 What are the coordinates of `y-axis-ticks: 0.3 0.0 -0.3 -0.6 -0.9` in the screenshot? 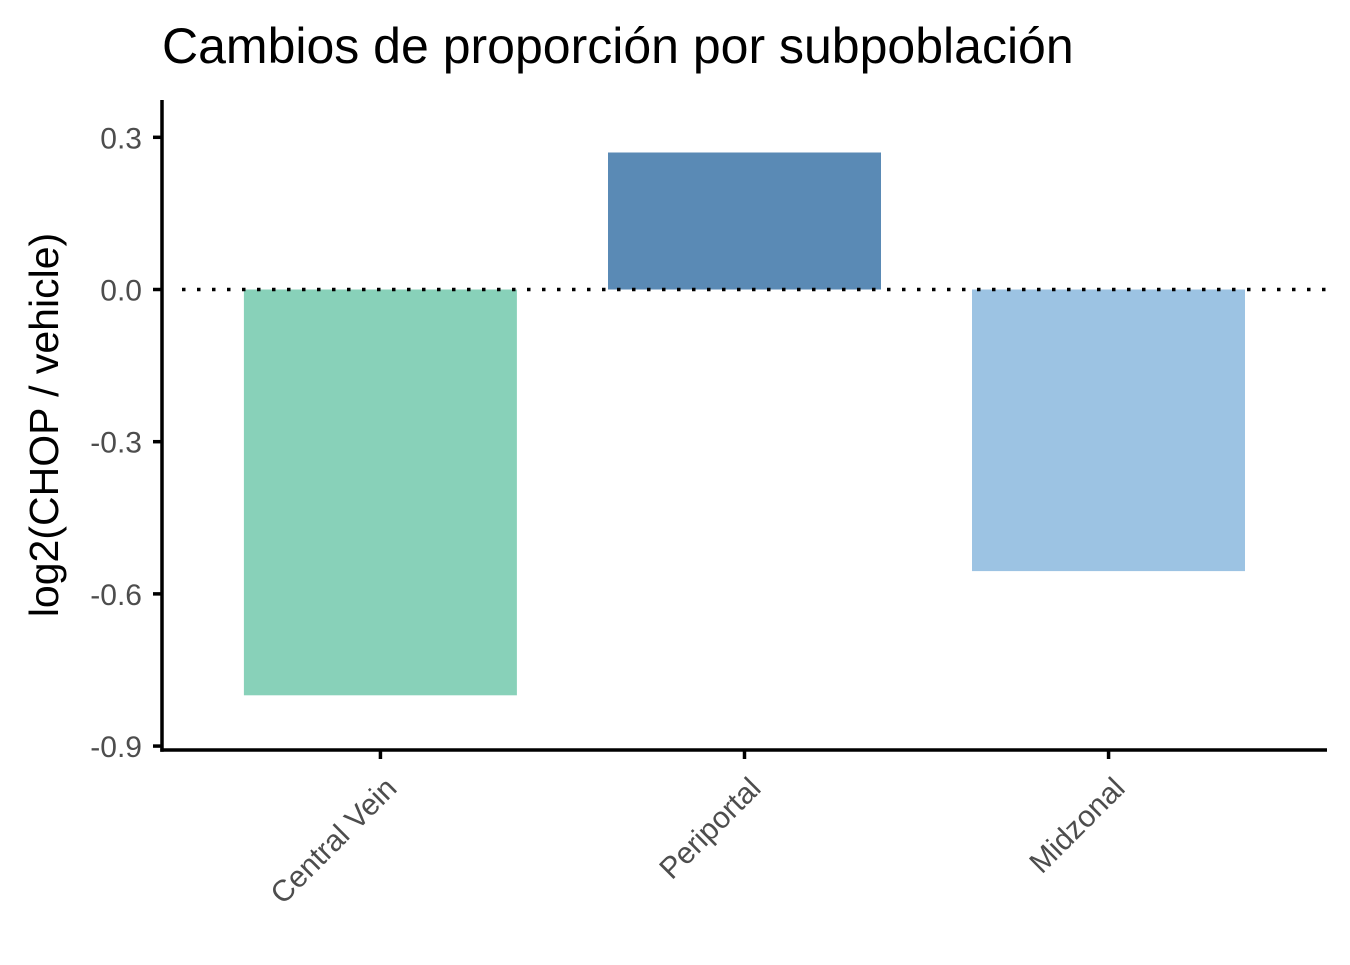 It's located at (126, 443).